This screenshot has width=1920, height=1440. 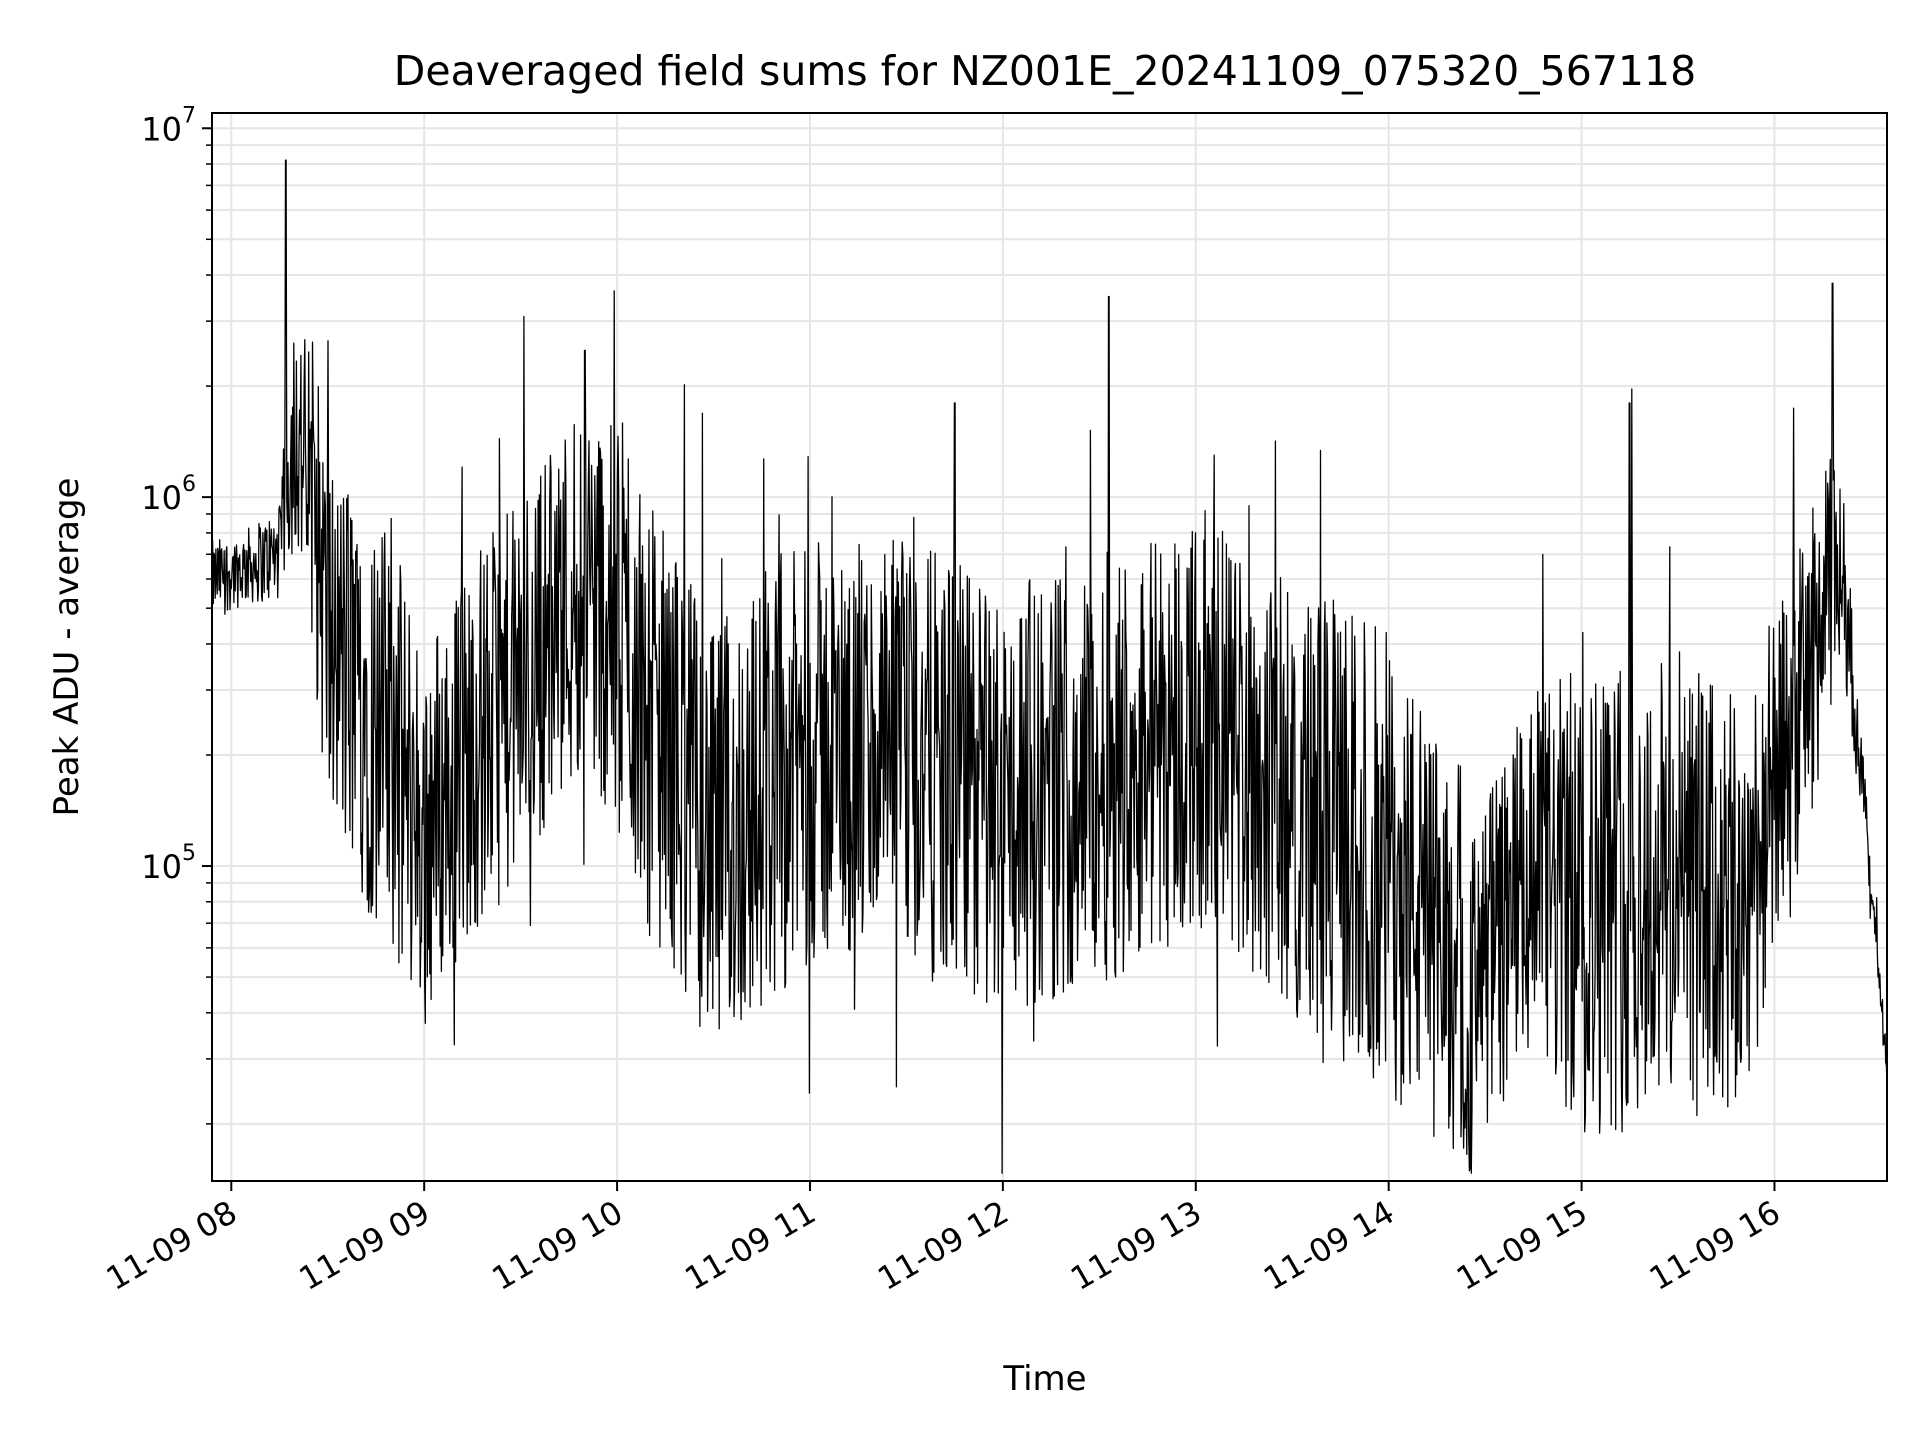 I want to click on x-tick-label: 11-09 13, so click(x=1136, y=1245).